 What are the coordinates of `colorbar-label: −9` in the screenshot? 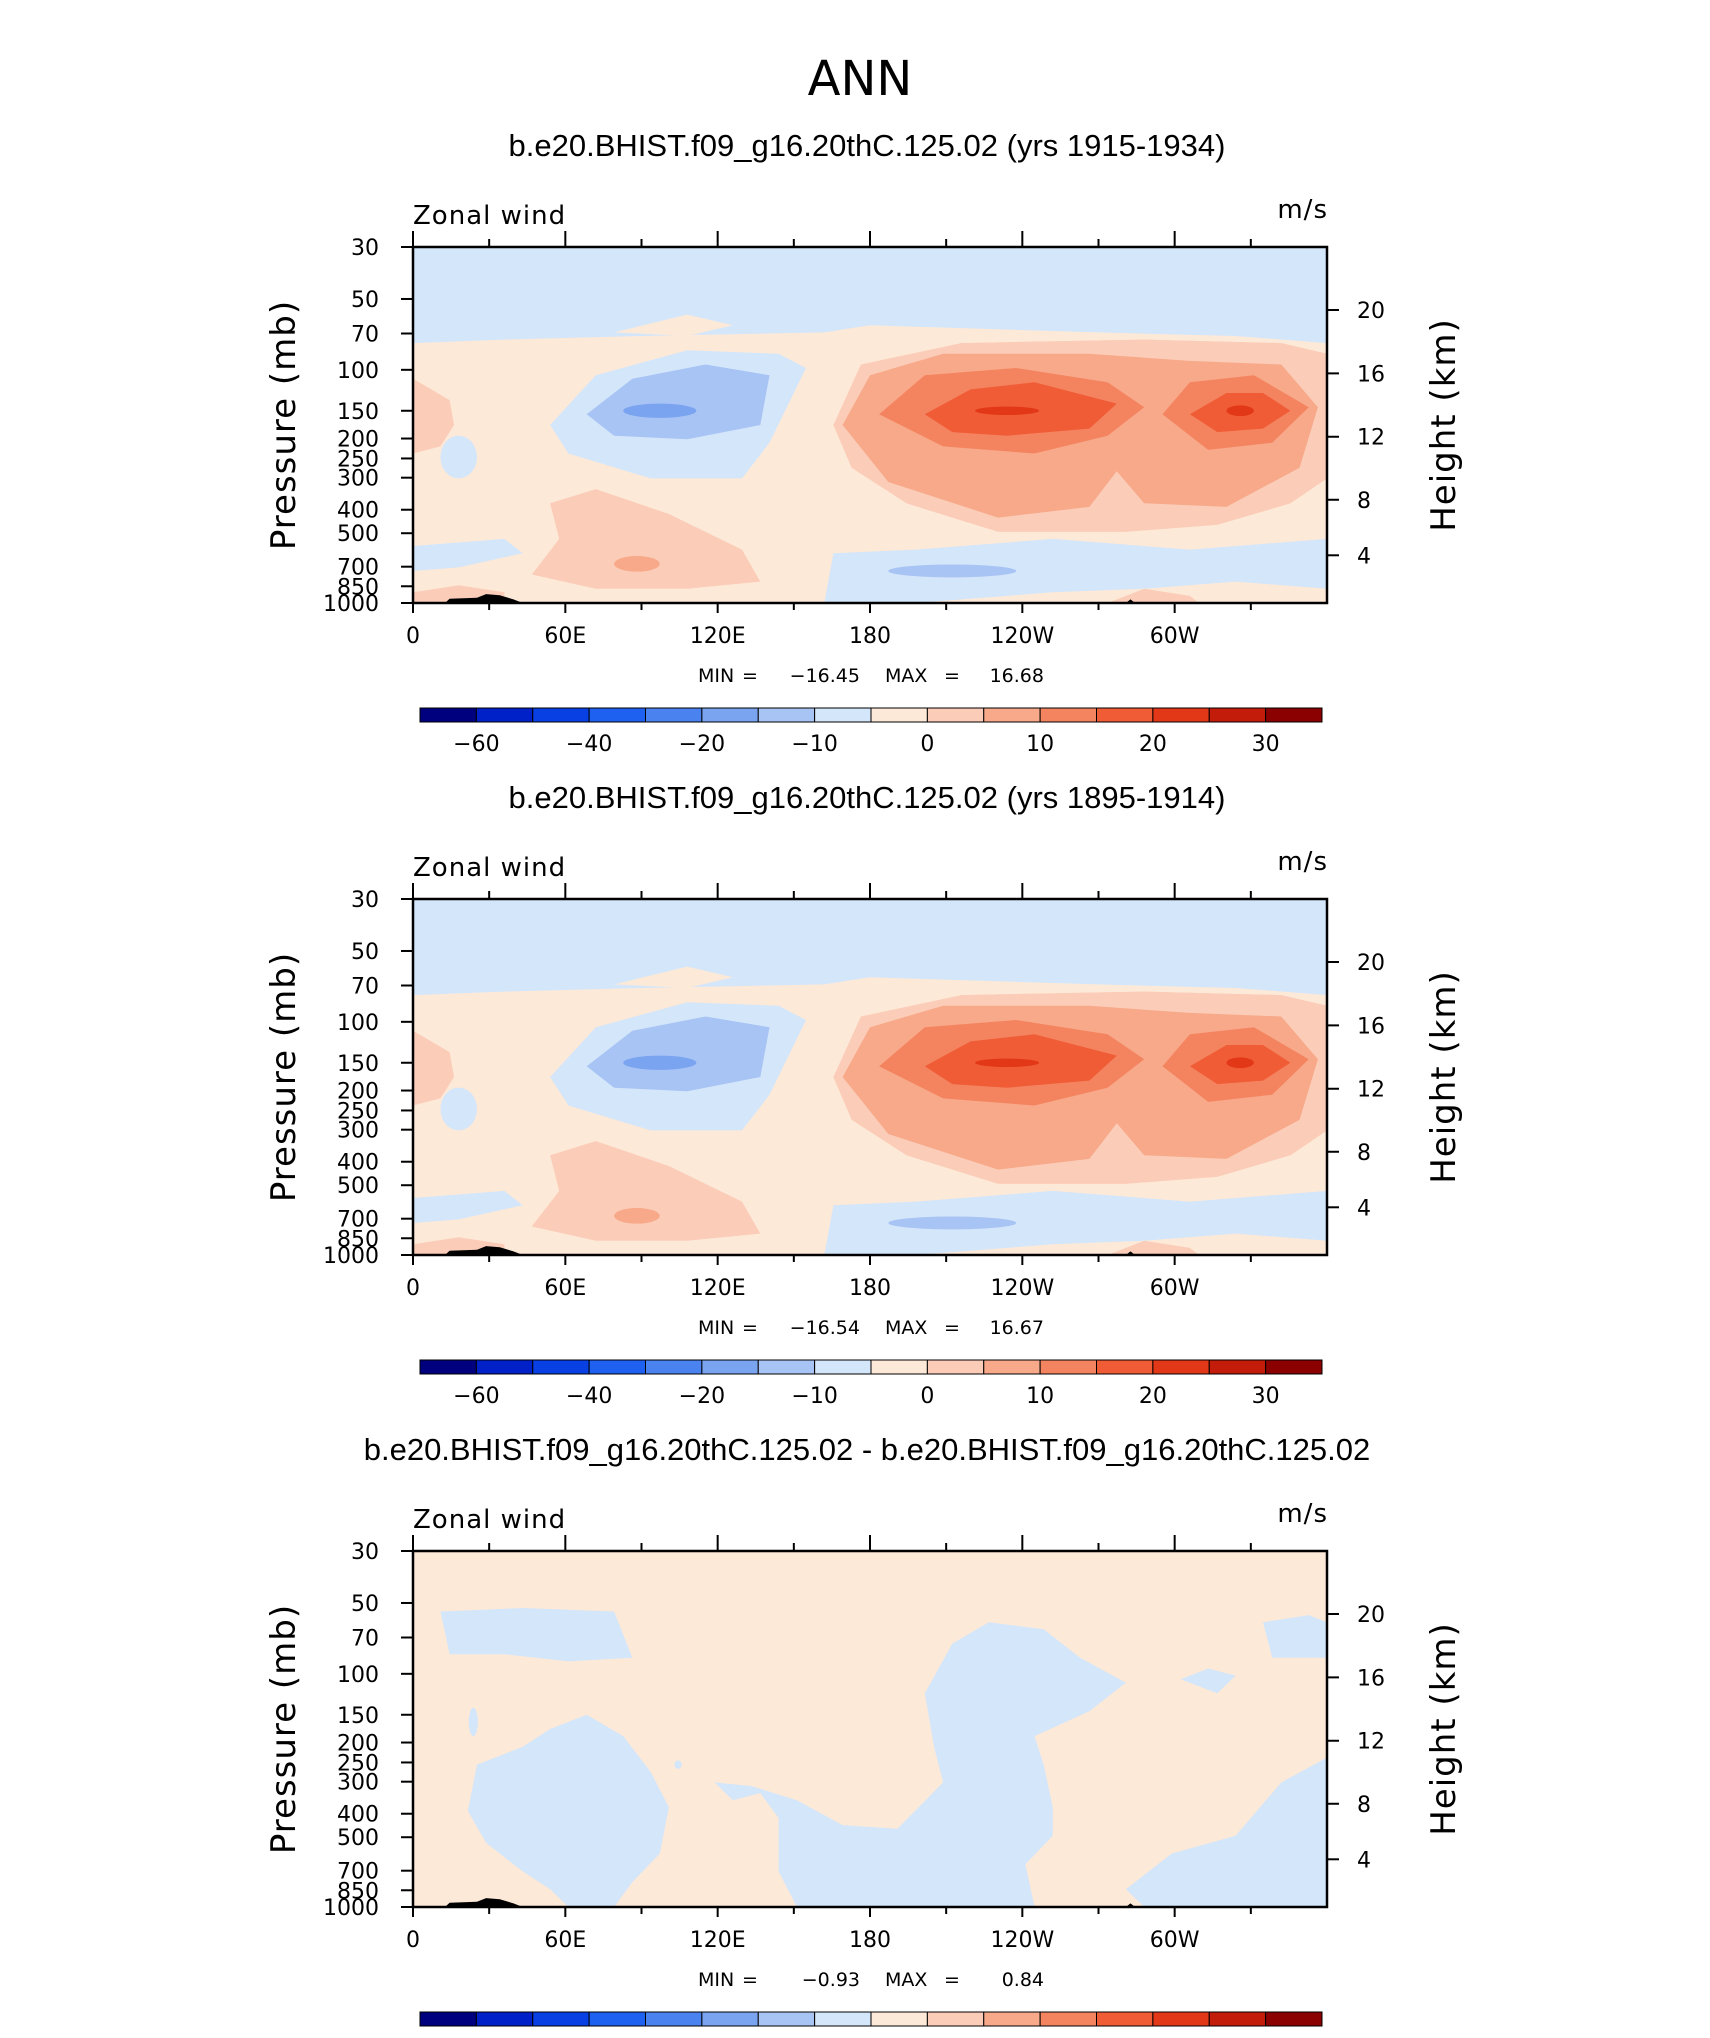 It's located at (645, 2037).